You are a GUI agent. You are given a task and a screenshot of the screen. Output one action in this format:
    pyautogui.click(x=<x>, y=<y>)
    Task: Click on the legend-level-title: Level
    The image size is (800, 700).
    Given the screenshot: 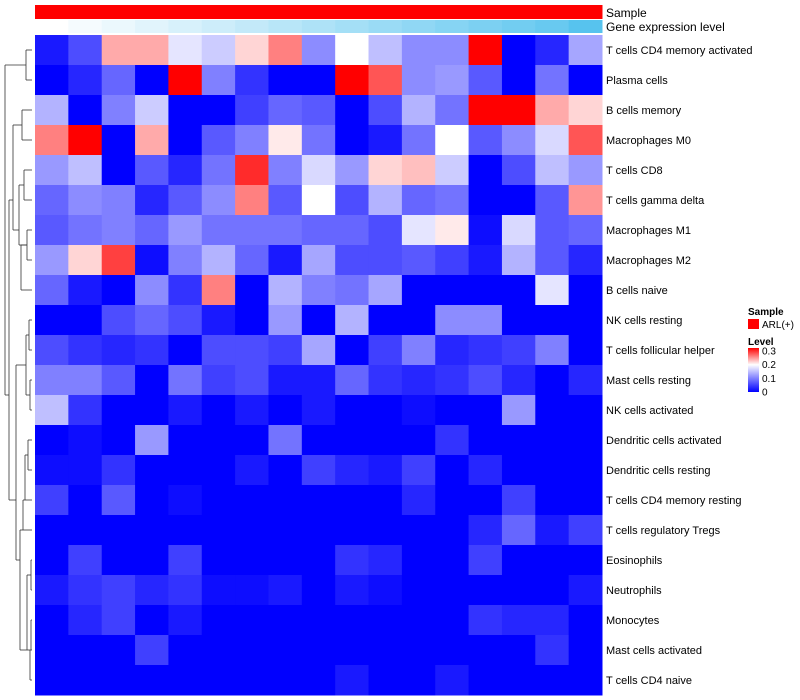 What is the action you would take?
    pyautogui.click(x=761, y=342)
    